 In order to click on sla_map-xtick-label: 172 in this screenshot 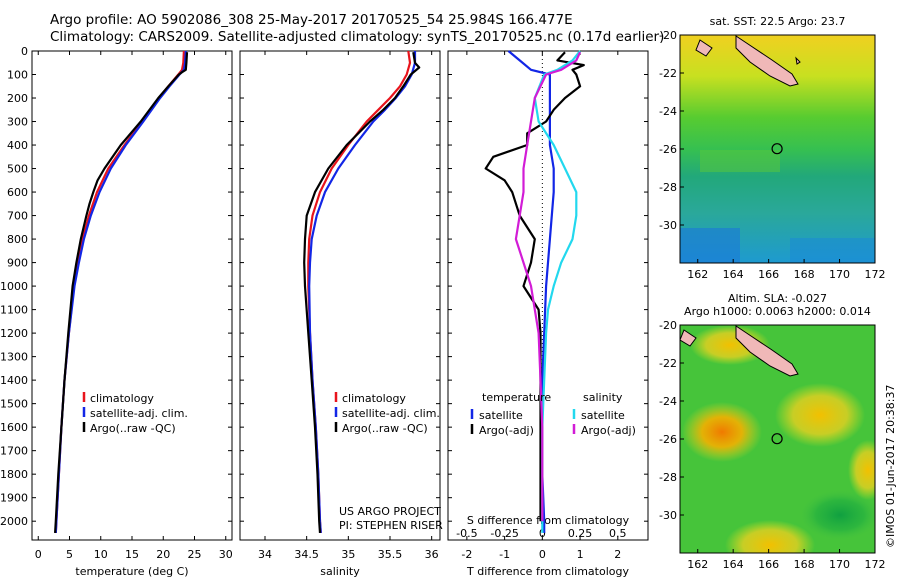, I will do `click(875, 564)`.